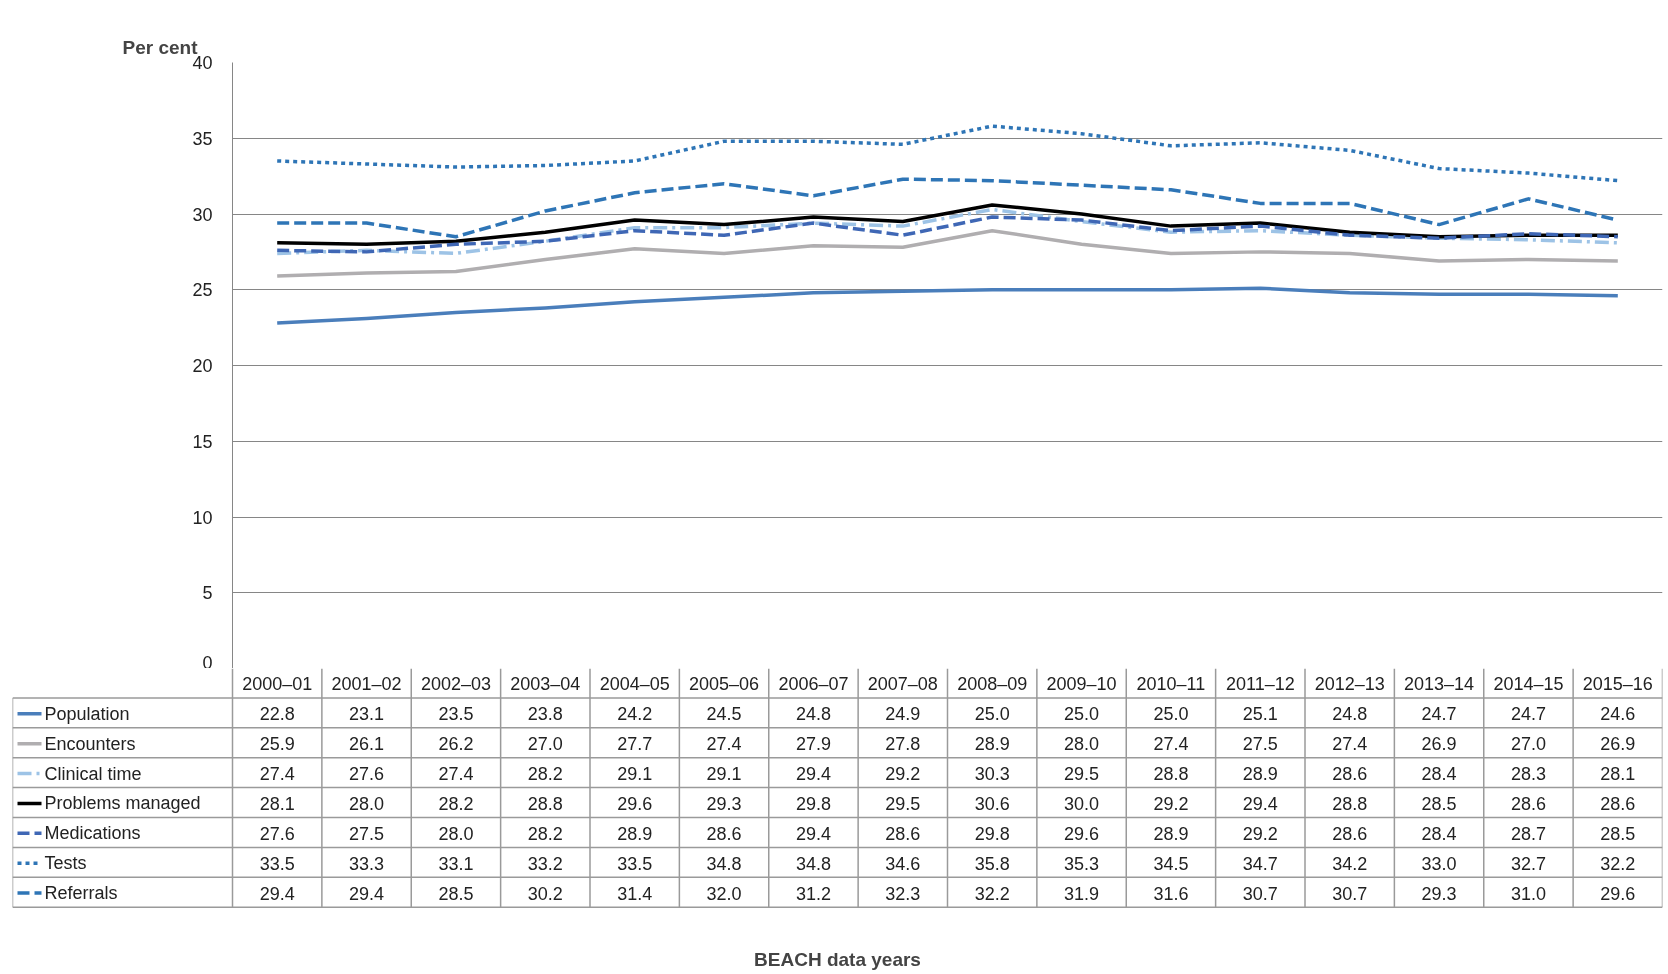 Image resolution: width=1668 pixels, height=974 pixels. What do you see at coordinates (1171, 684) in the screenshot?
I see `x-tick-label: 2010–11` at bounding box center [1171, 684].